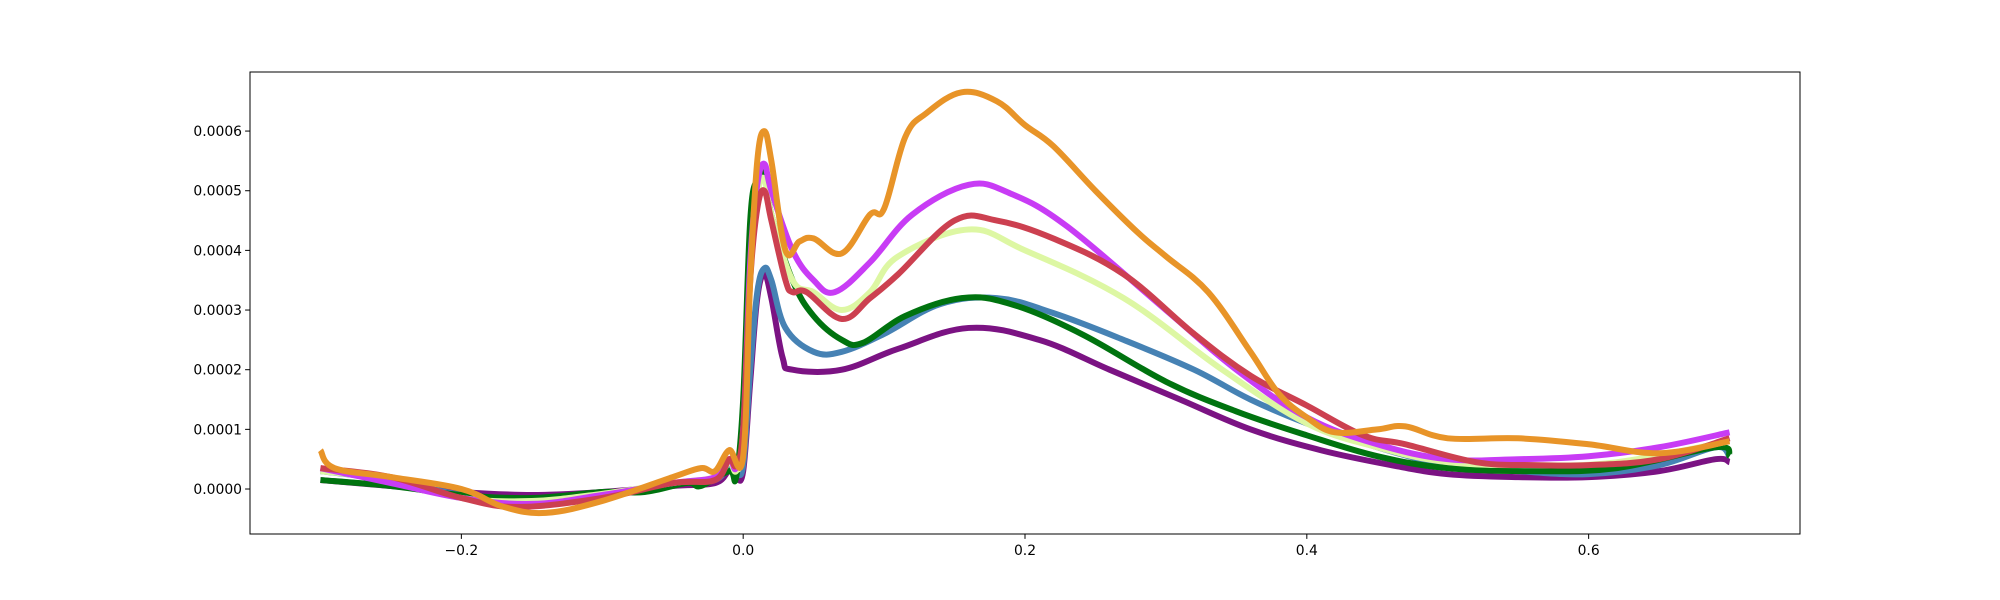  Describe the element at coordinates (217, 311) in the screenshot. I see `y-tick-label: 0.0003` at that location.